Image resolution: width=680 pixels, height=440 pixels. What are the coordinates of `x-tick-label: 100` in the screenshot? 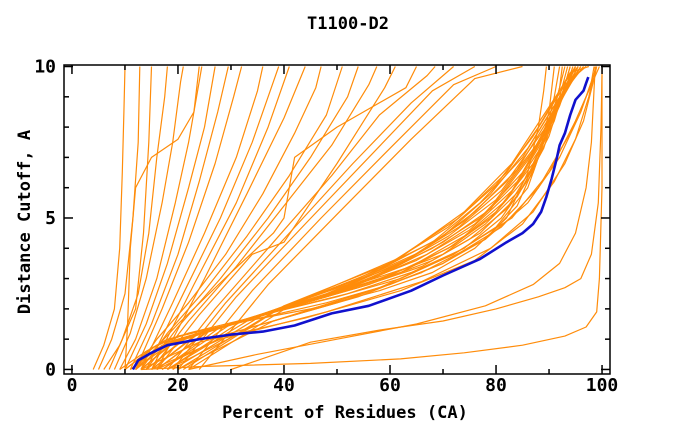 It's located at (602, 385).